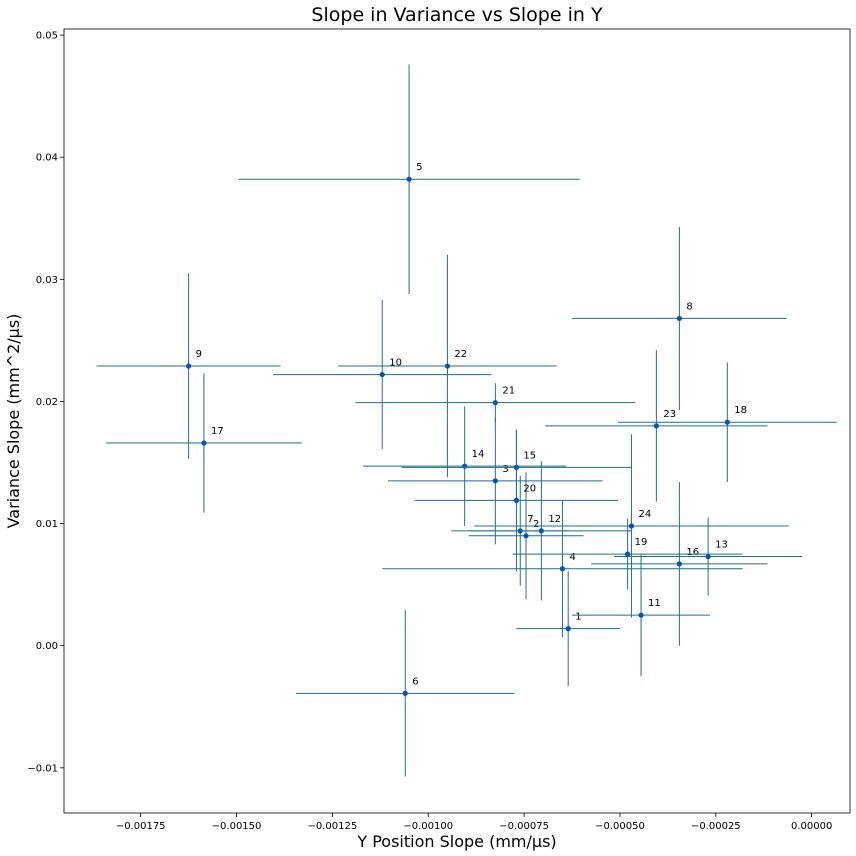 This screenshot has width=856, height=856. Describe the element at coordinates (395, 363) in the screenshot. I see `data-point-label: 10` at that location.